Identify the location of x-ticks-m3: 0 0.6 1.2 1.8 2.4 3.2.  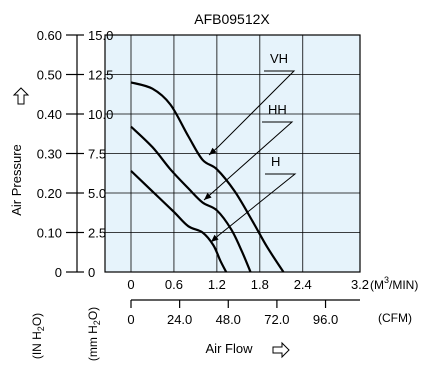
(248, 284).